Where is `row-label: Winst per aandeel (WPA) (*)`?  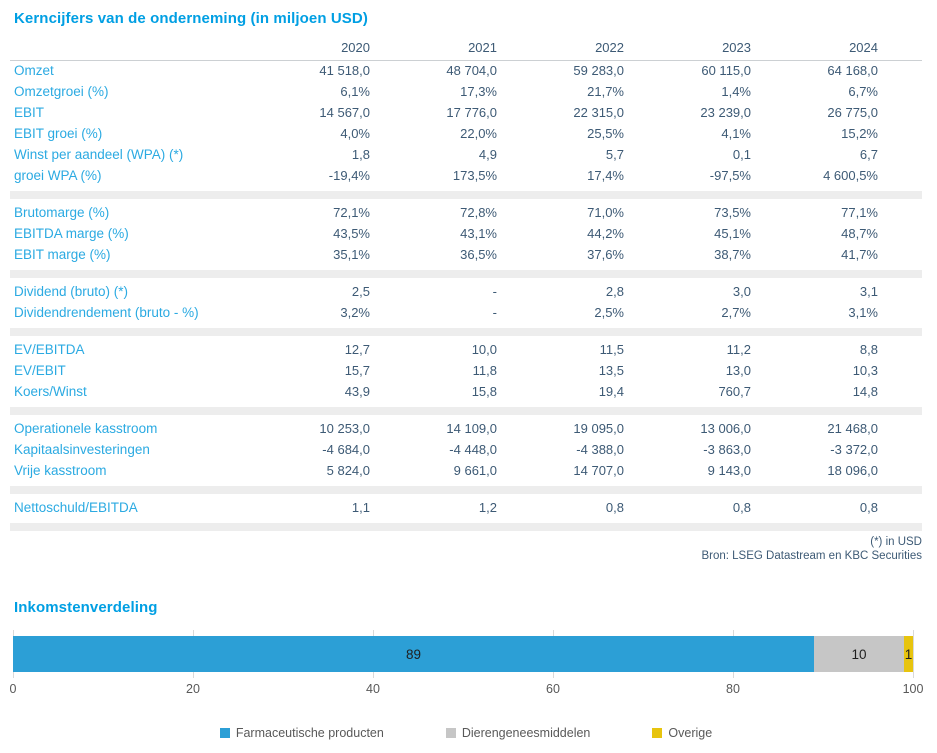 row-label: Winst per aandeel (WPA) (*) is located at coordinates (99, 155).